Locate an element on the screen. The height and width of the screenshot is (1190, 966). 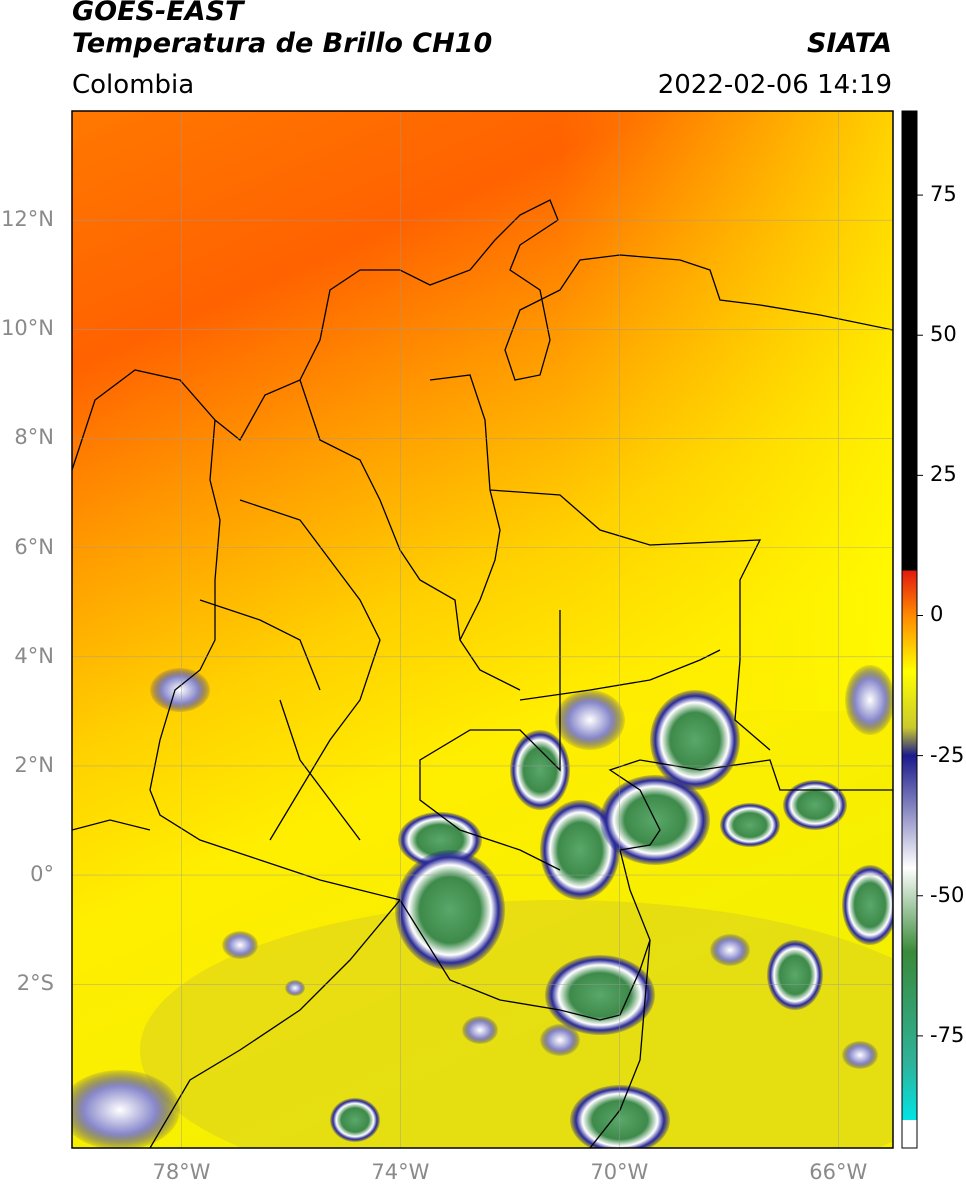
lat-tick-label: 12°N is located at coordinates (27, 219).